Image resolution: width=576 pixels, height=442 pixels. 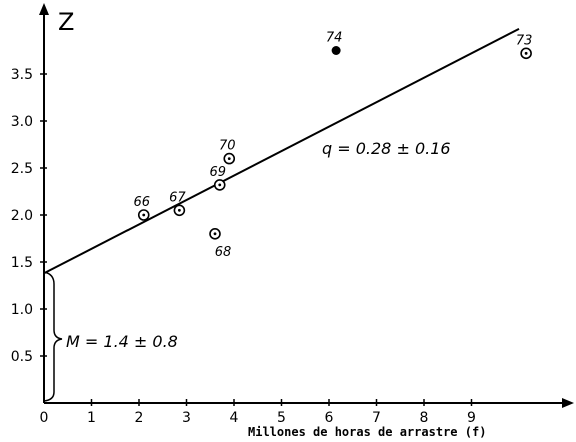 What do you see at coordinates (524, 40) in the screenshot?
I see `data-point-label: 73` at bounding box center [524, 40].